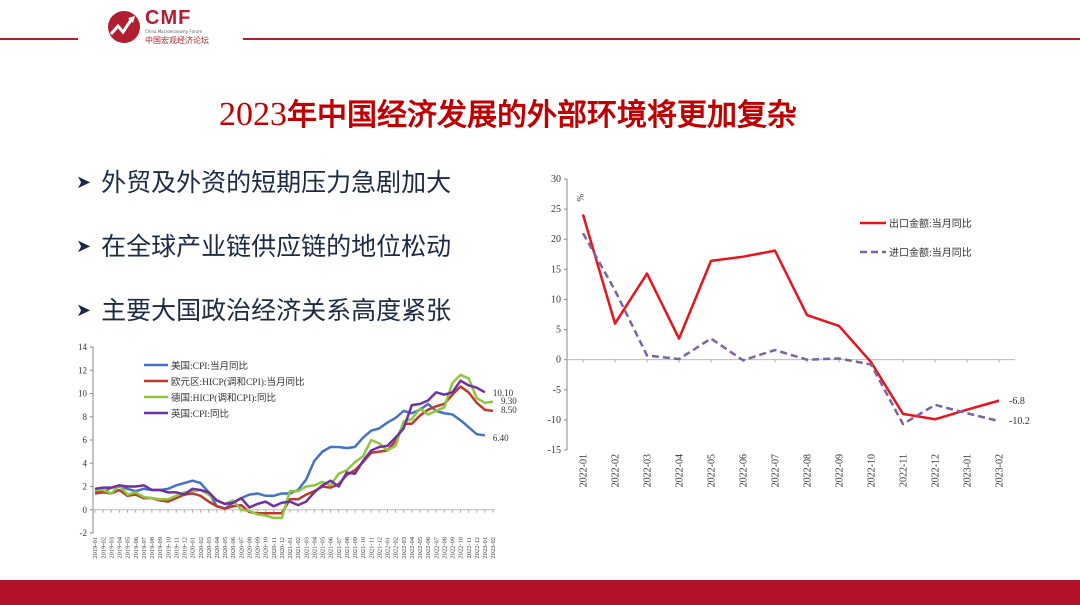 This screenshot has width=1080, height=605. What do you see at coordinates (276, 310) in the screenshot?
I see `bullet-label: 主要大国政治经济关系高度紧张` at bounding box center [276, 310].